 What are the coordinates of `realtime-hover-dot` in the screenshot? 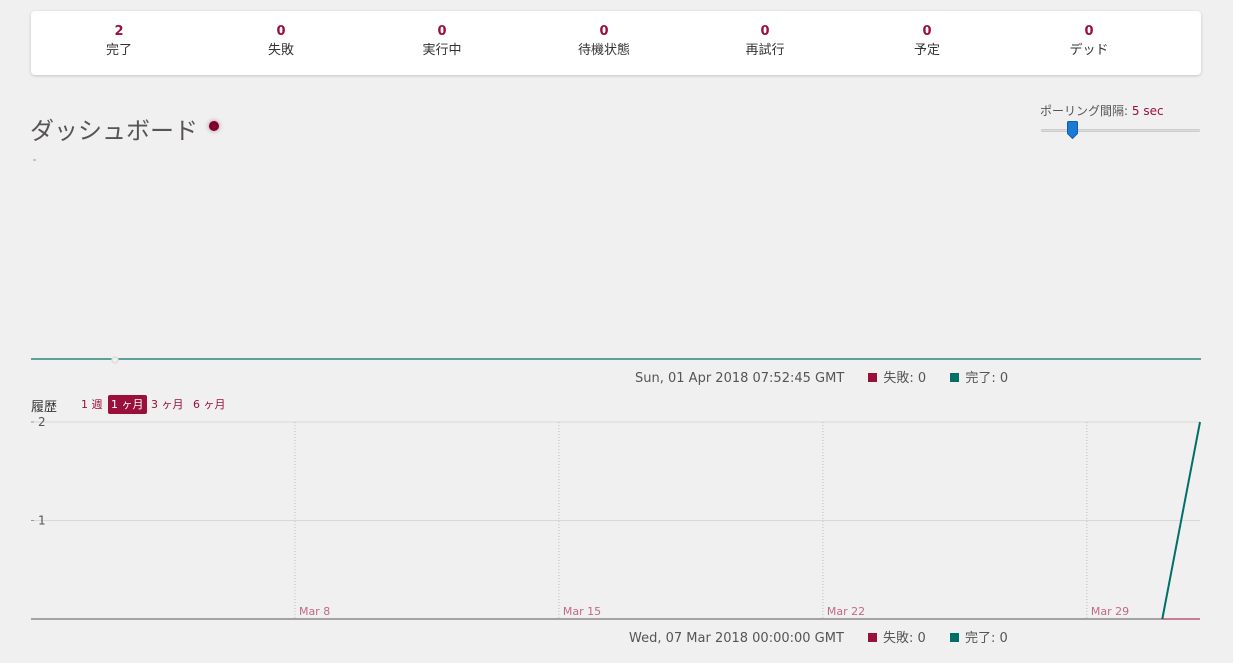 It's located at (115, 360).